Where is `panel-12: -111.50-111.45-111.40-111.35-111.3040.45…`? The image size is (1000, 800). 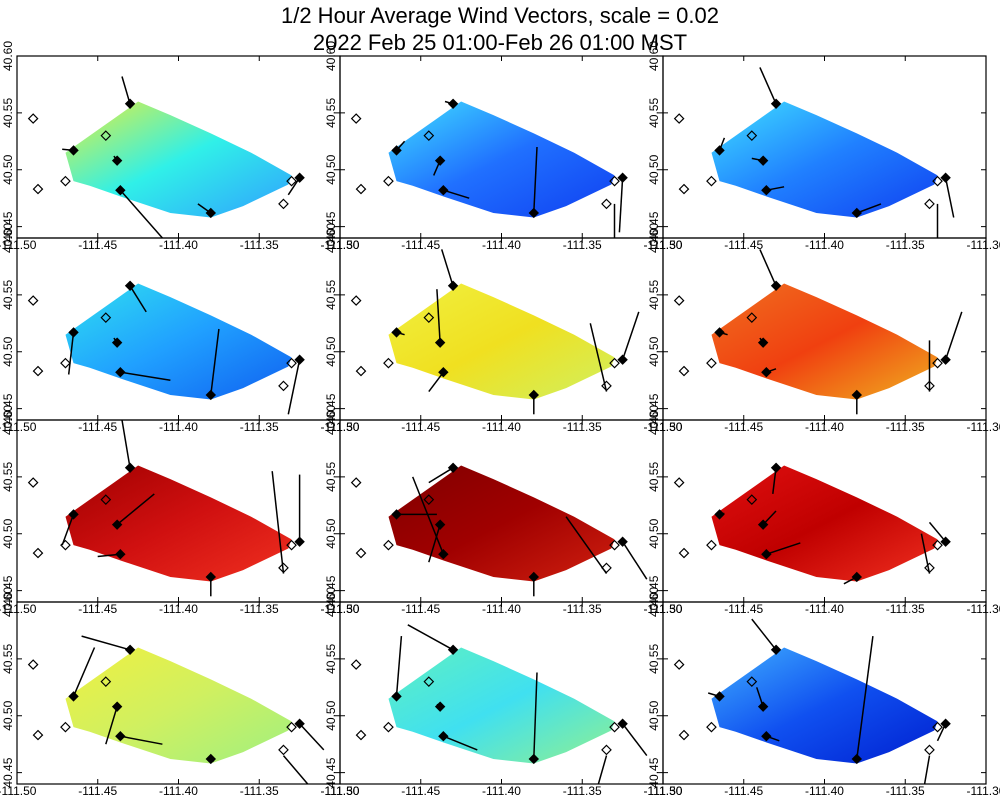 panel-12: -111.50-111.45-111.40-111.35-111.3040.45… is located at coordinates (822, 692).